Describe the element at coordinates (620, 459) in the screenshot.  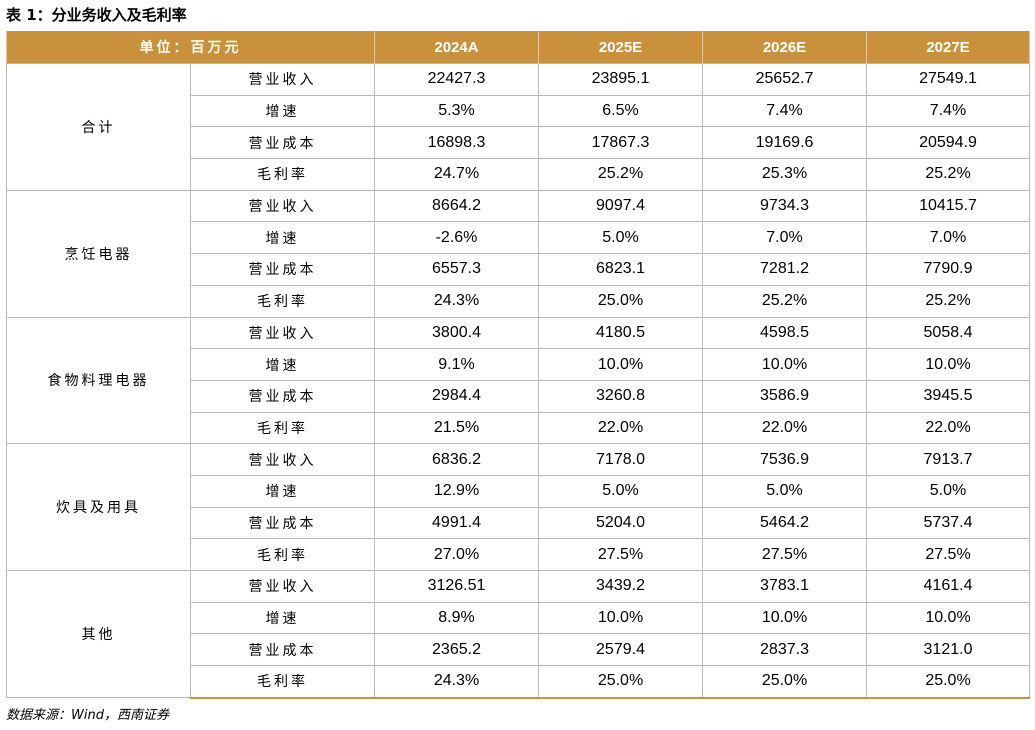
I see `value-cell: 7178.0` at that location.